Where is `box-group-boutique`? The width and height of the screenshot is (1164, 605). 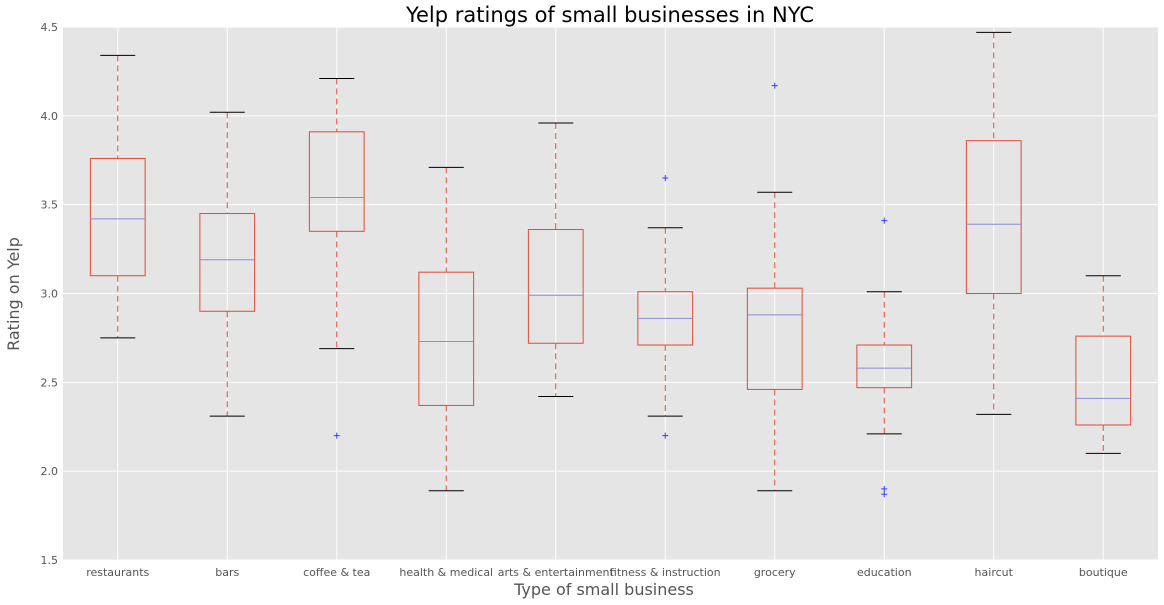 box-group-boutique is located at coordinates (1103, 364).